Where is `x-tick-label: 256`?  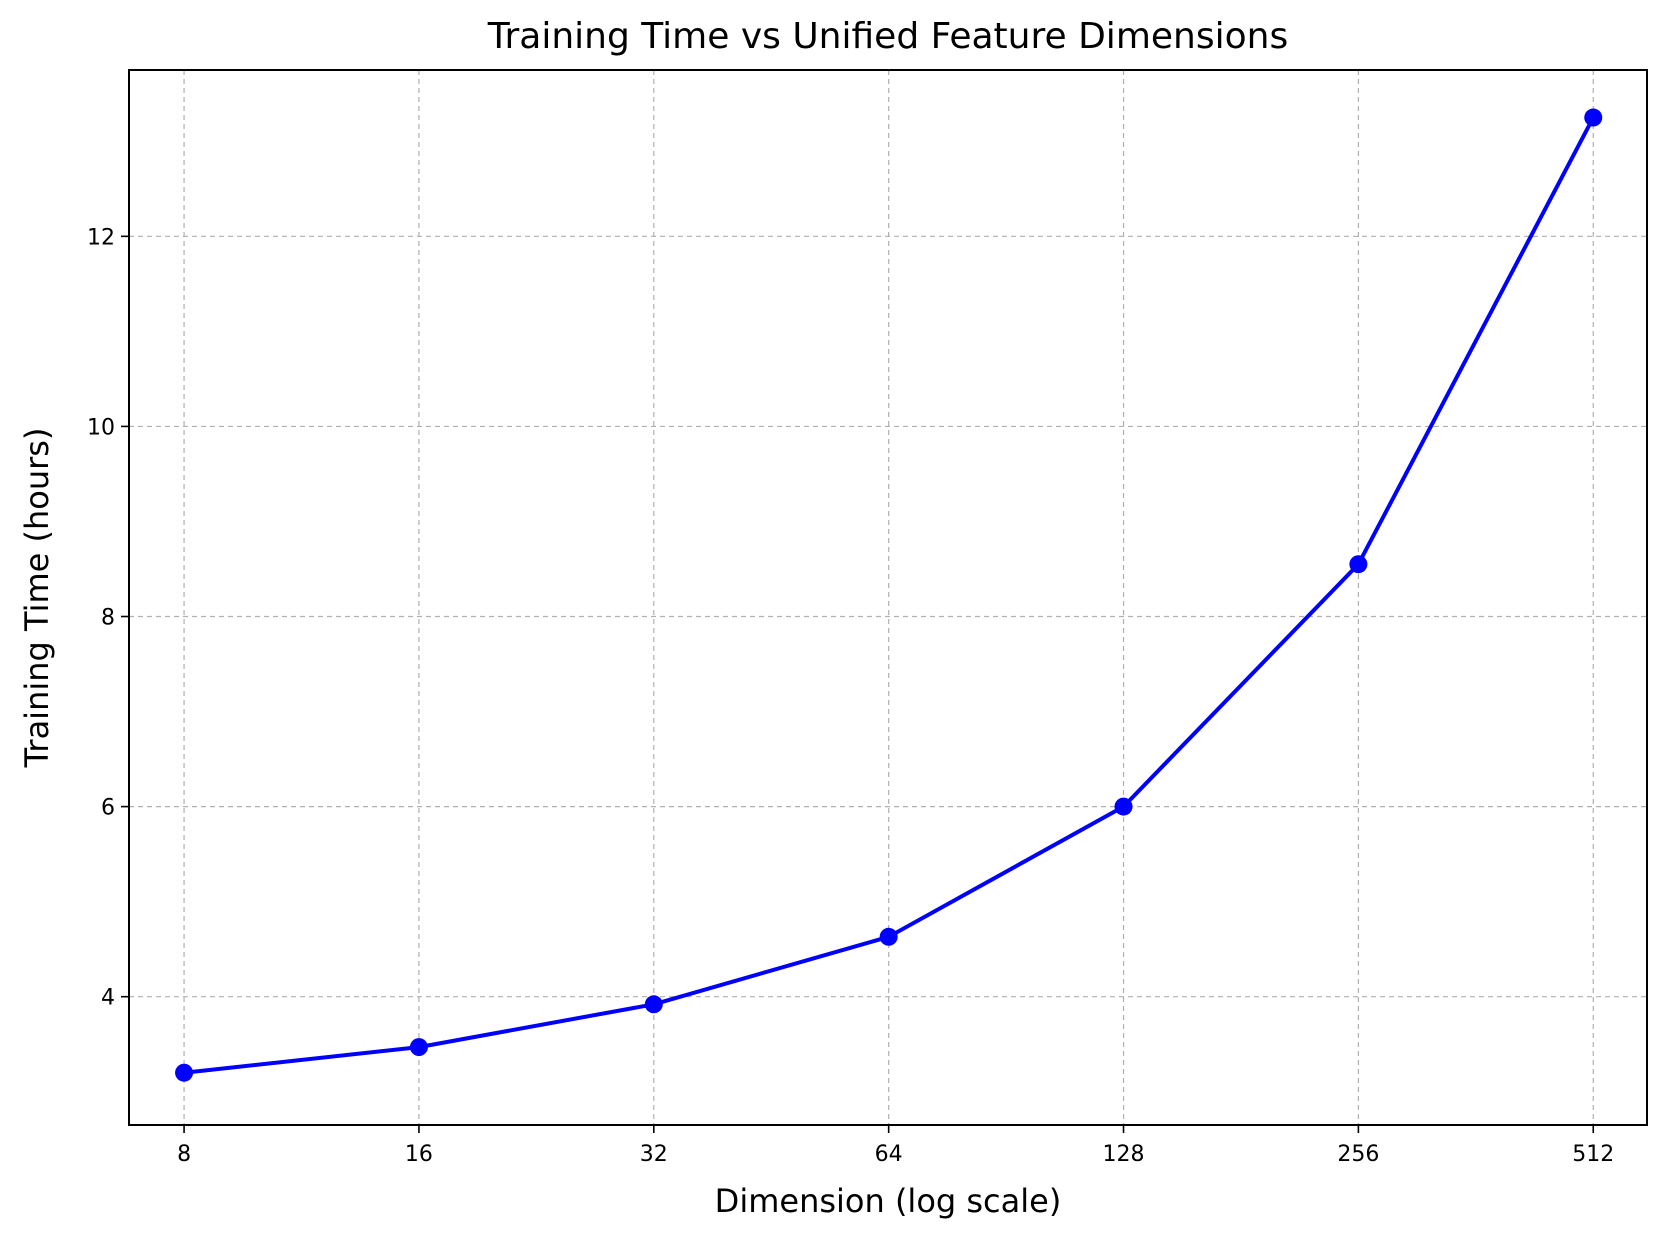
x-tick-label: 256 is located at coordinates (1358, 1154).